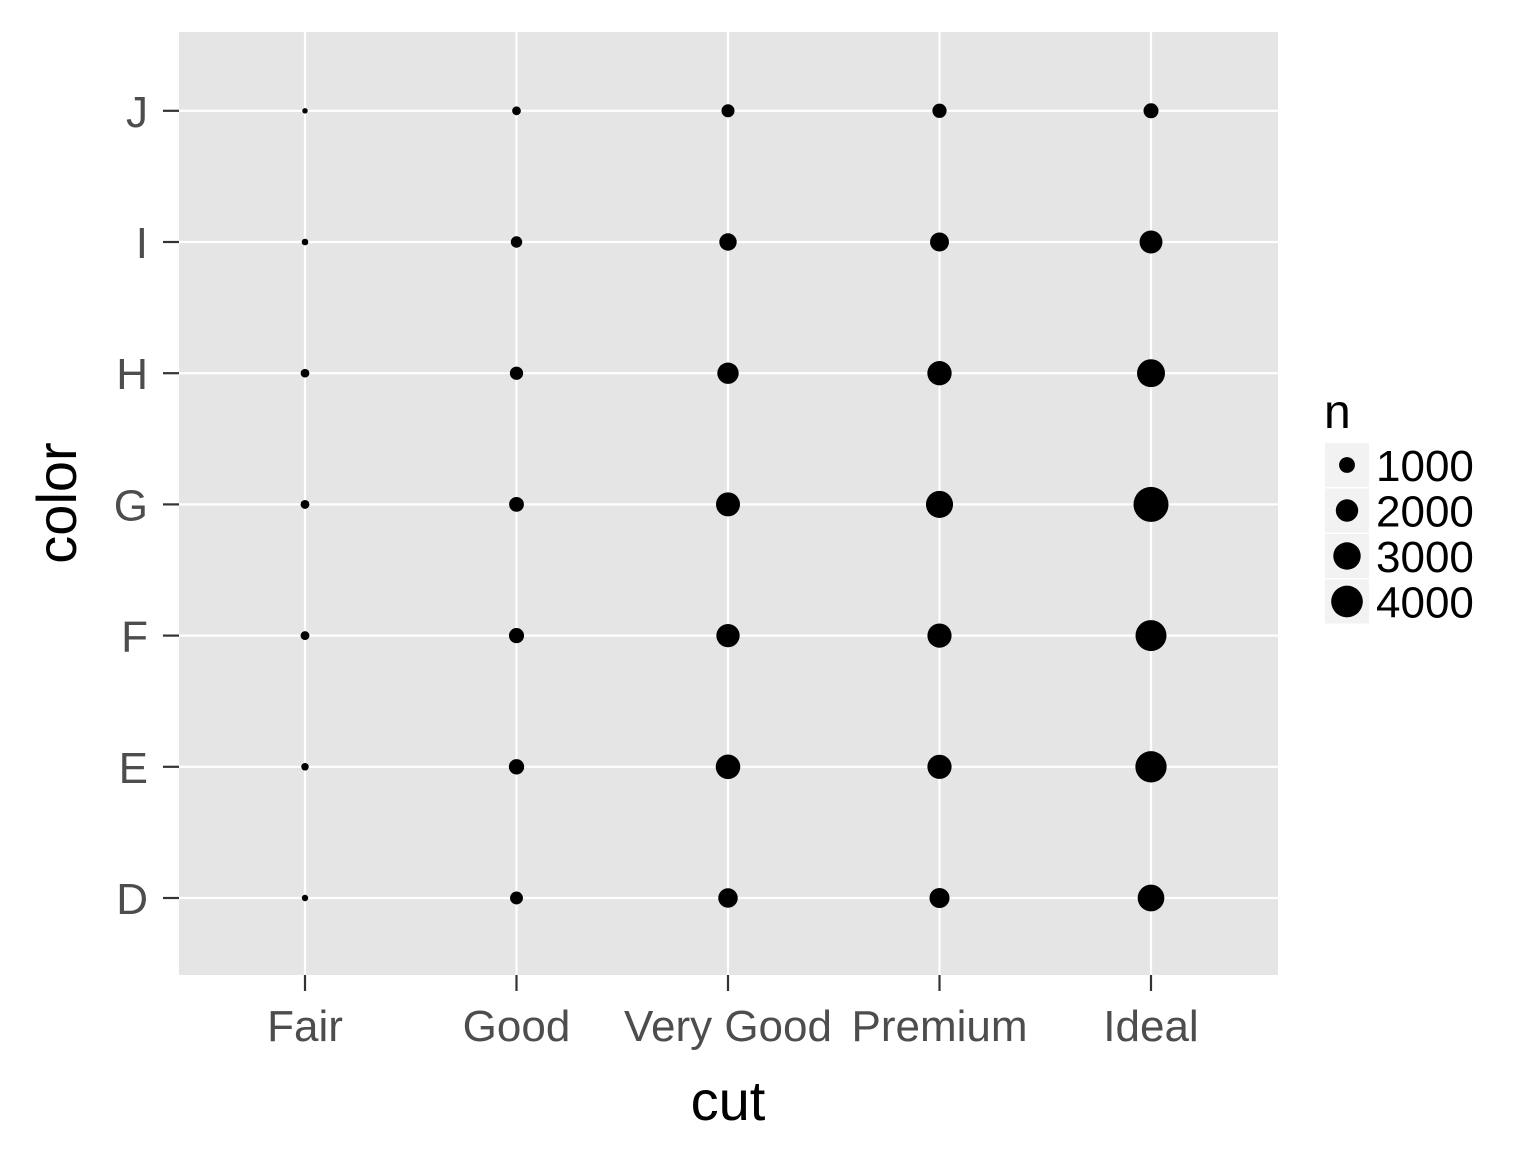 Image resolution: width=1536 pixels, height=1152 pixels. Describe the element at coordinates (133, 768) in the screenshot. I see `y-tick-label: E` at that location.